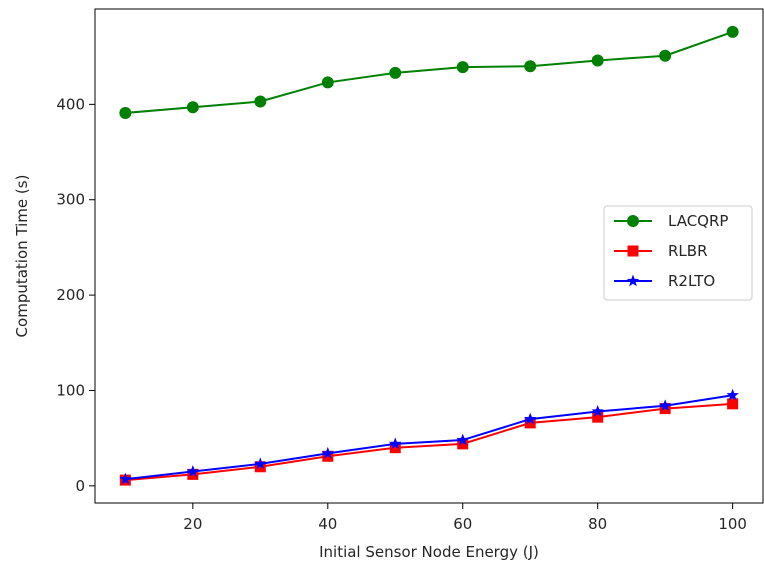 Image resolution: width=764 pixels, height=564 pixels. What do you see at coordinates (462, 524) in the screenshot?
I see `x-tick-label: 60` at bounding box center [462, 524].